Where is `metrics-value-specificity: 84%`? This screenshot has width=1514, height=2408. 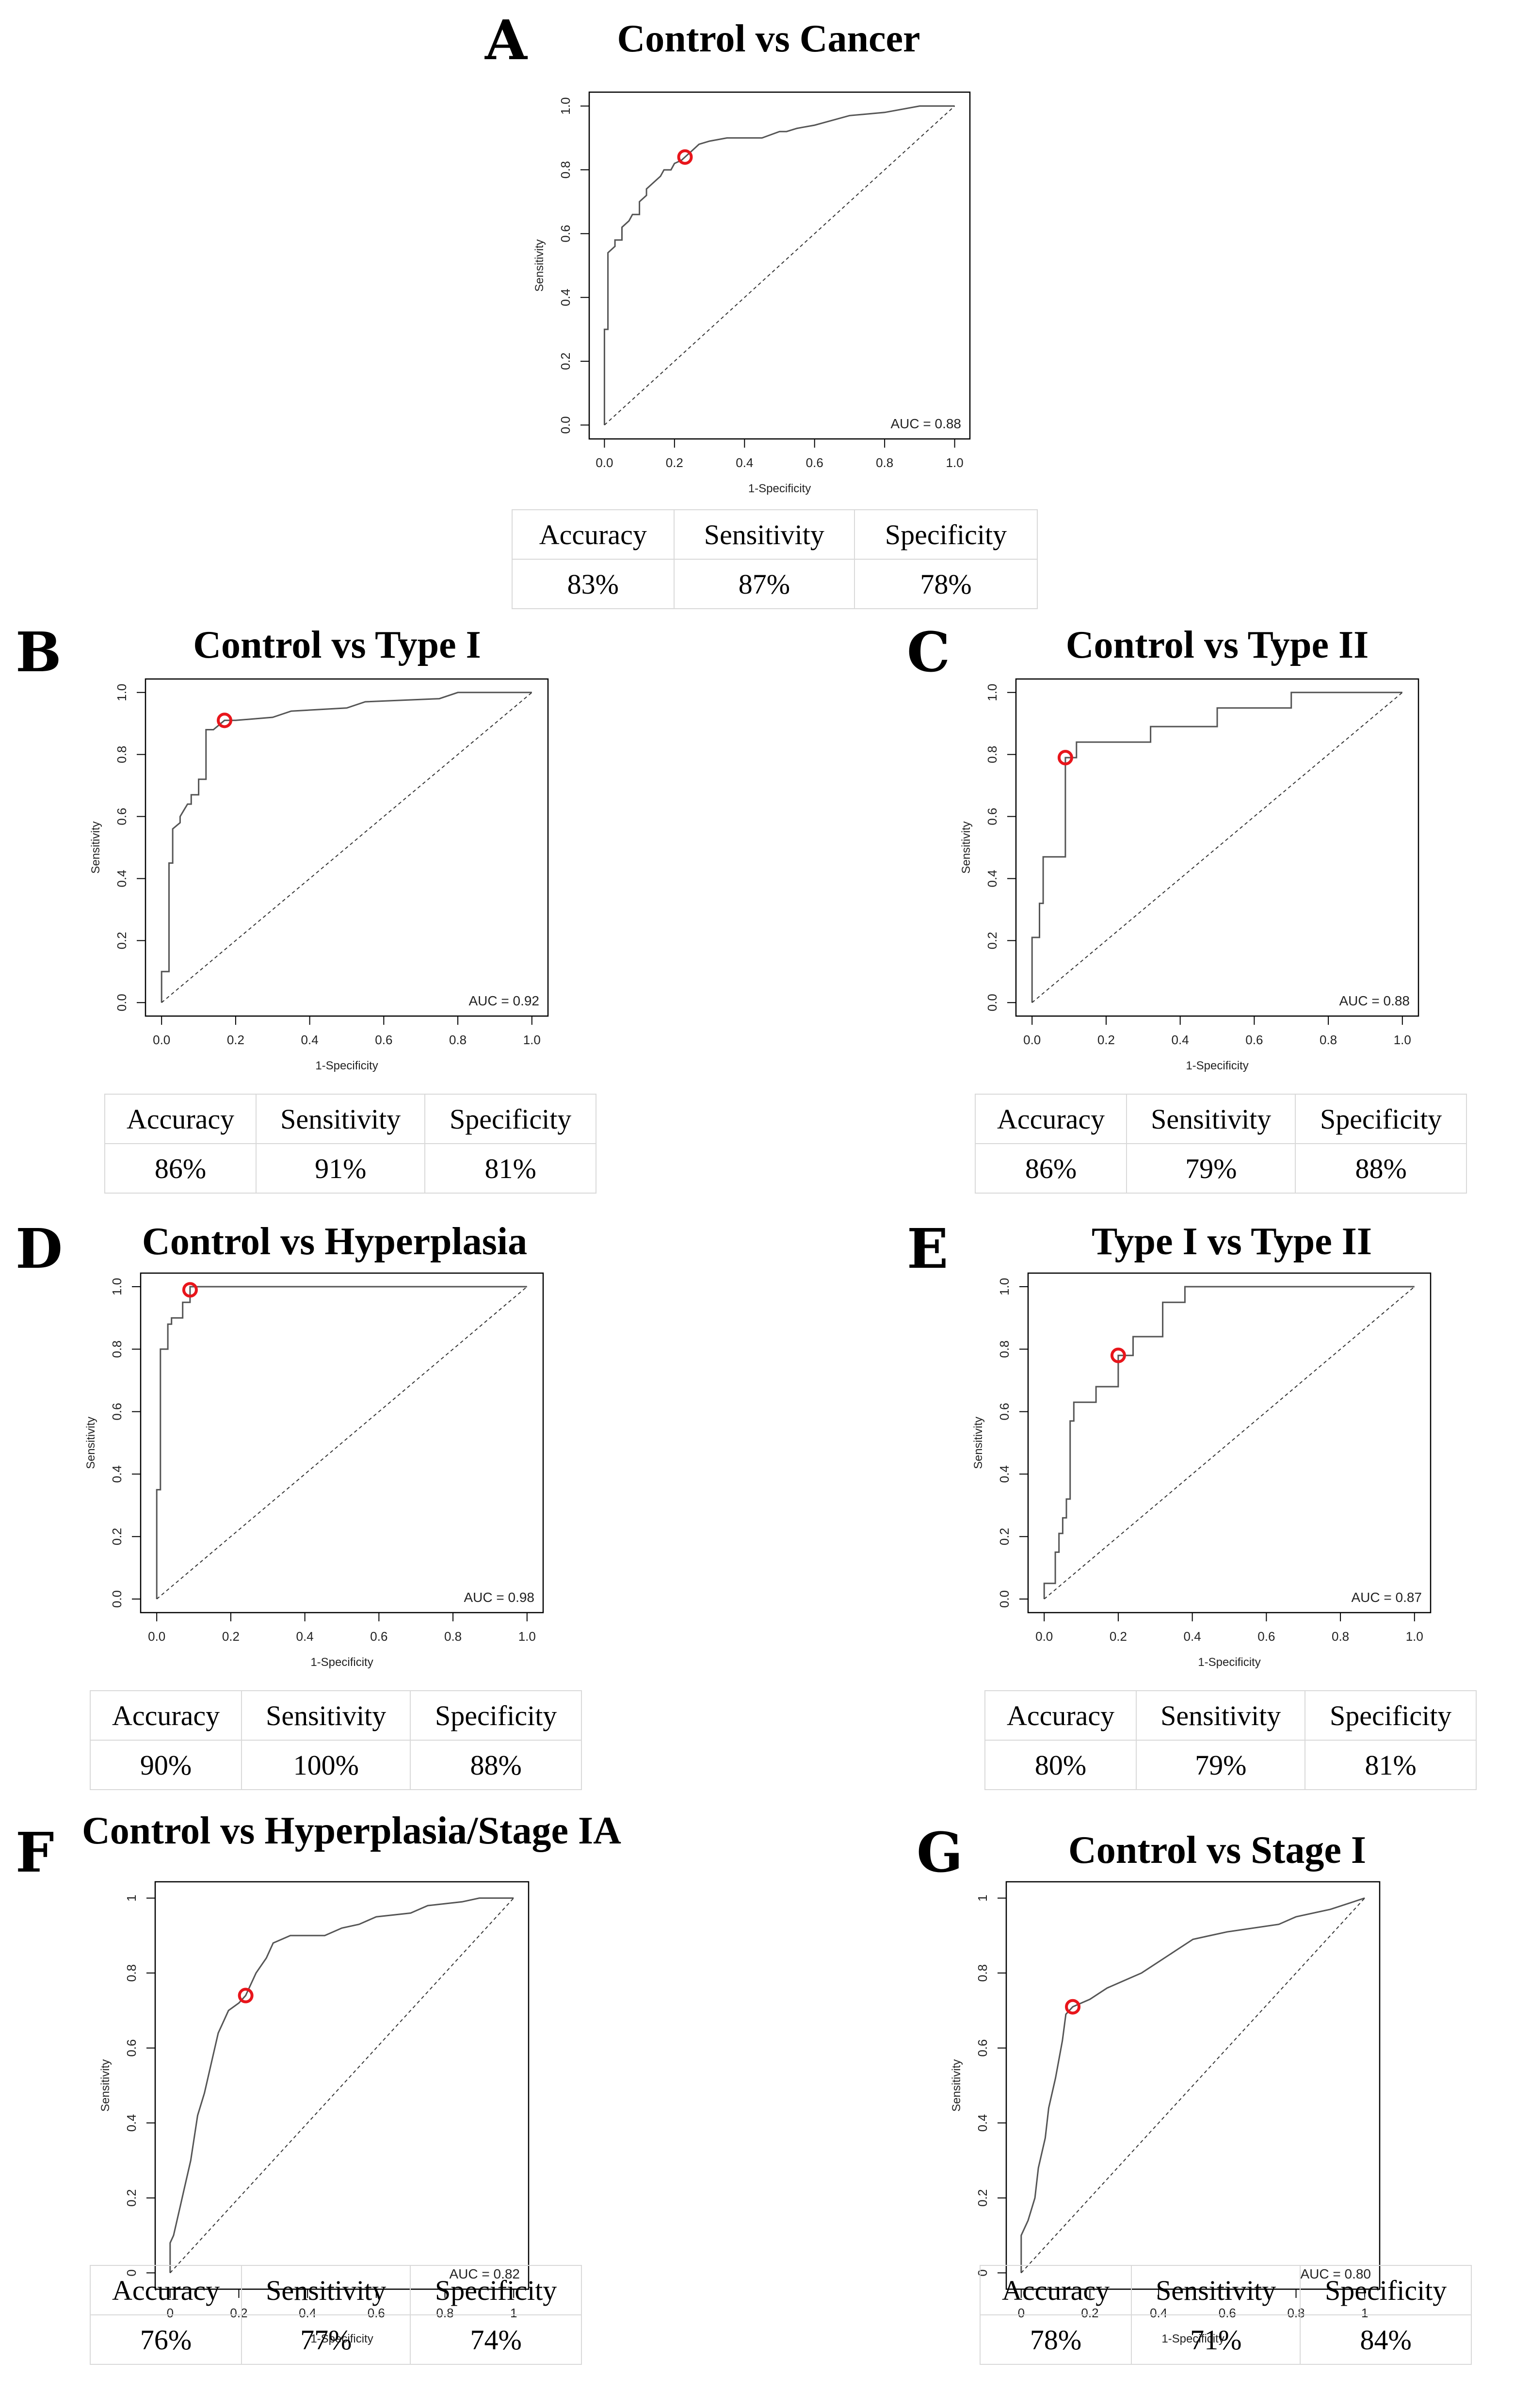 metrics-value-specificity: 84% is located at coordinates (1386, 2340).